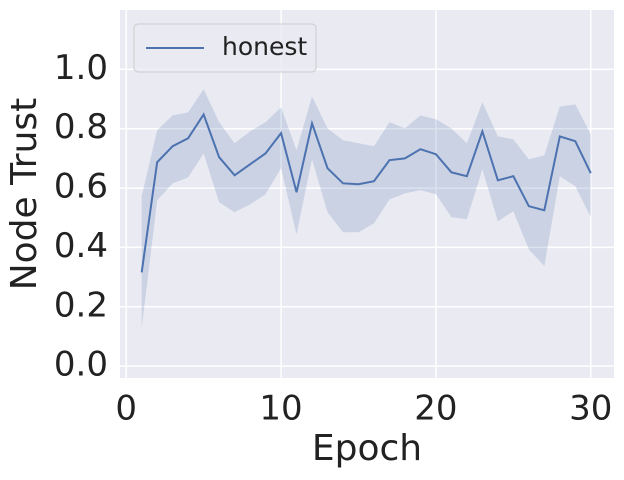 The width and height of the screenshot is (624, 480). What do you see at coordinates (81, 187) in the screenshot?
I see `y-tick-label: 0.6` at bounding box center [81, 187].